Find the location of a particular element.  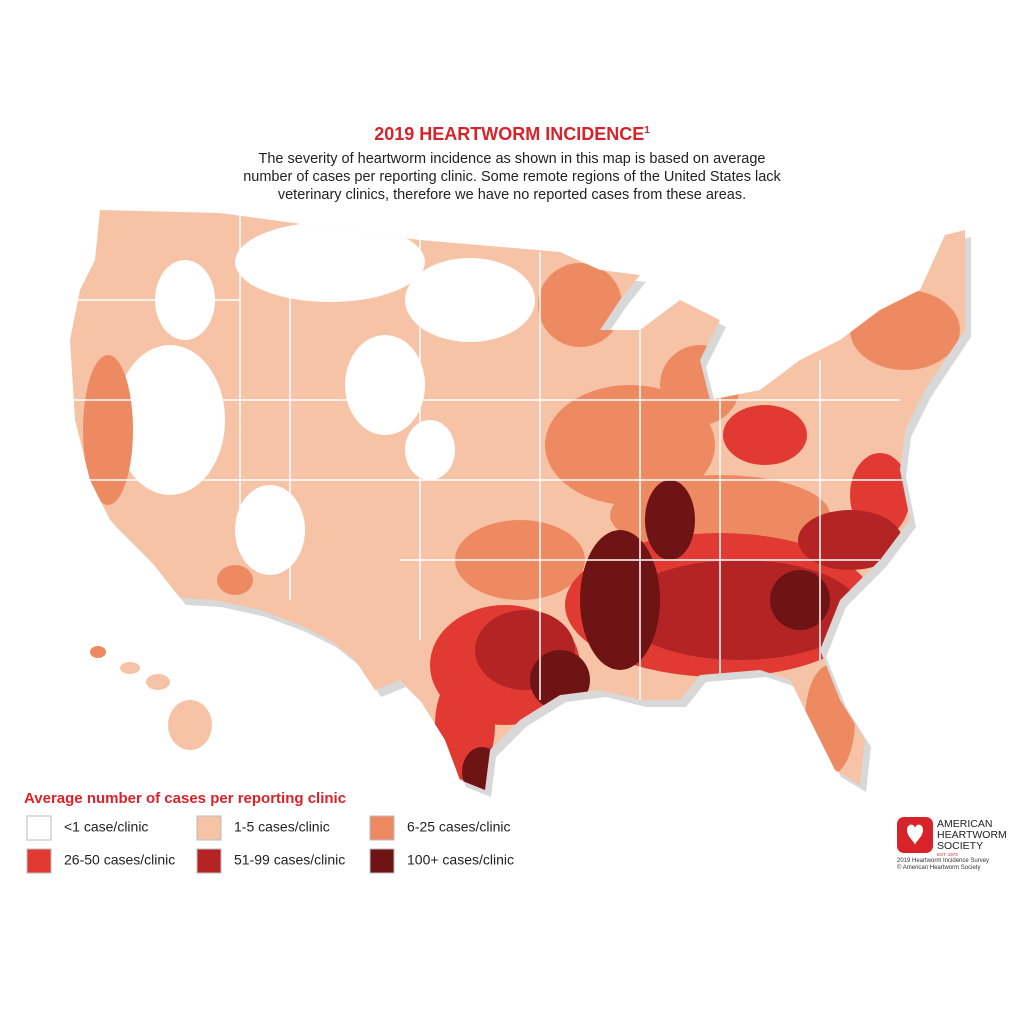

legend-label: 51-99 cases/clinic is located at coordinates (289, 860).